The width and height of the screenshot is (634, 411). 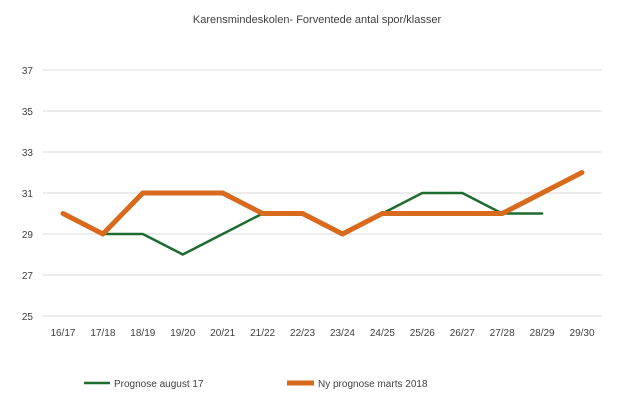 I want to click on legend-label-prognose-august-17: Prognose august 17, so click(x=159, y=384).